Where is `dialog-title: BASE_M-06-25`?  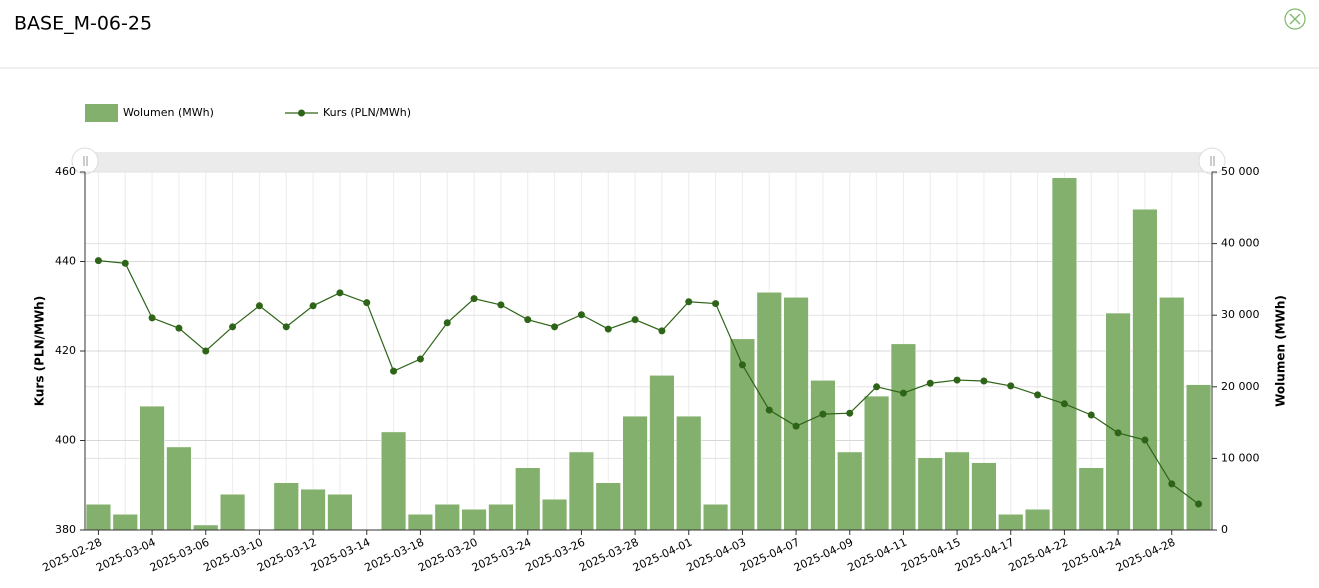
dialog-title: BASE_M-06-25 is located at coordinates (83, 24).